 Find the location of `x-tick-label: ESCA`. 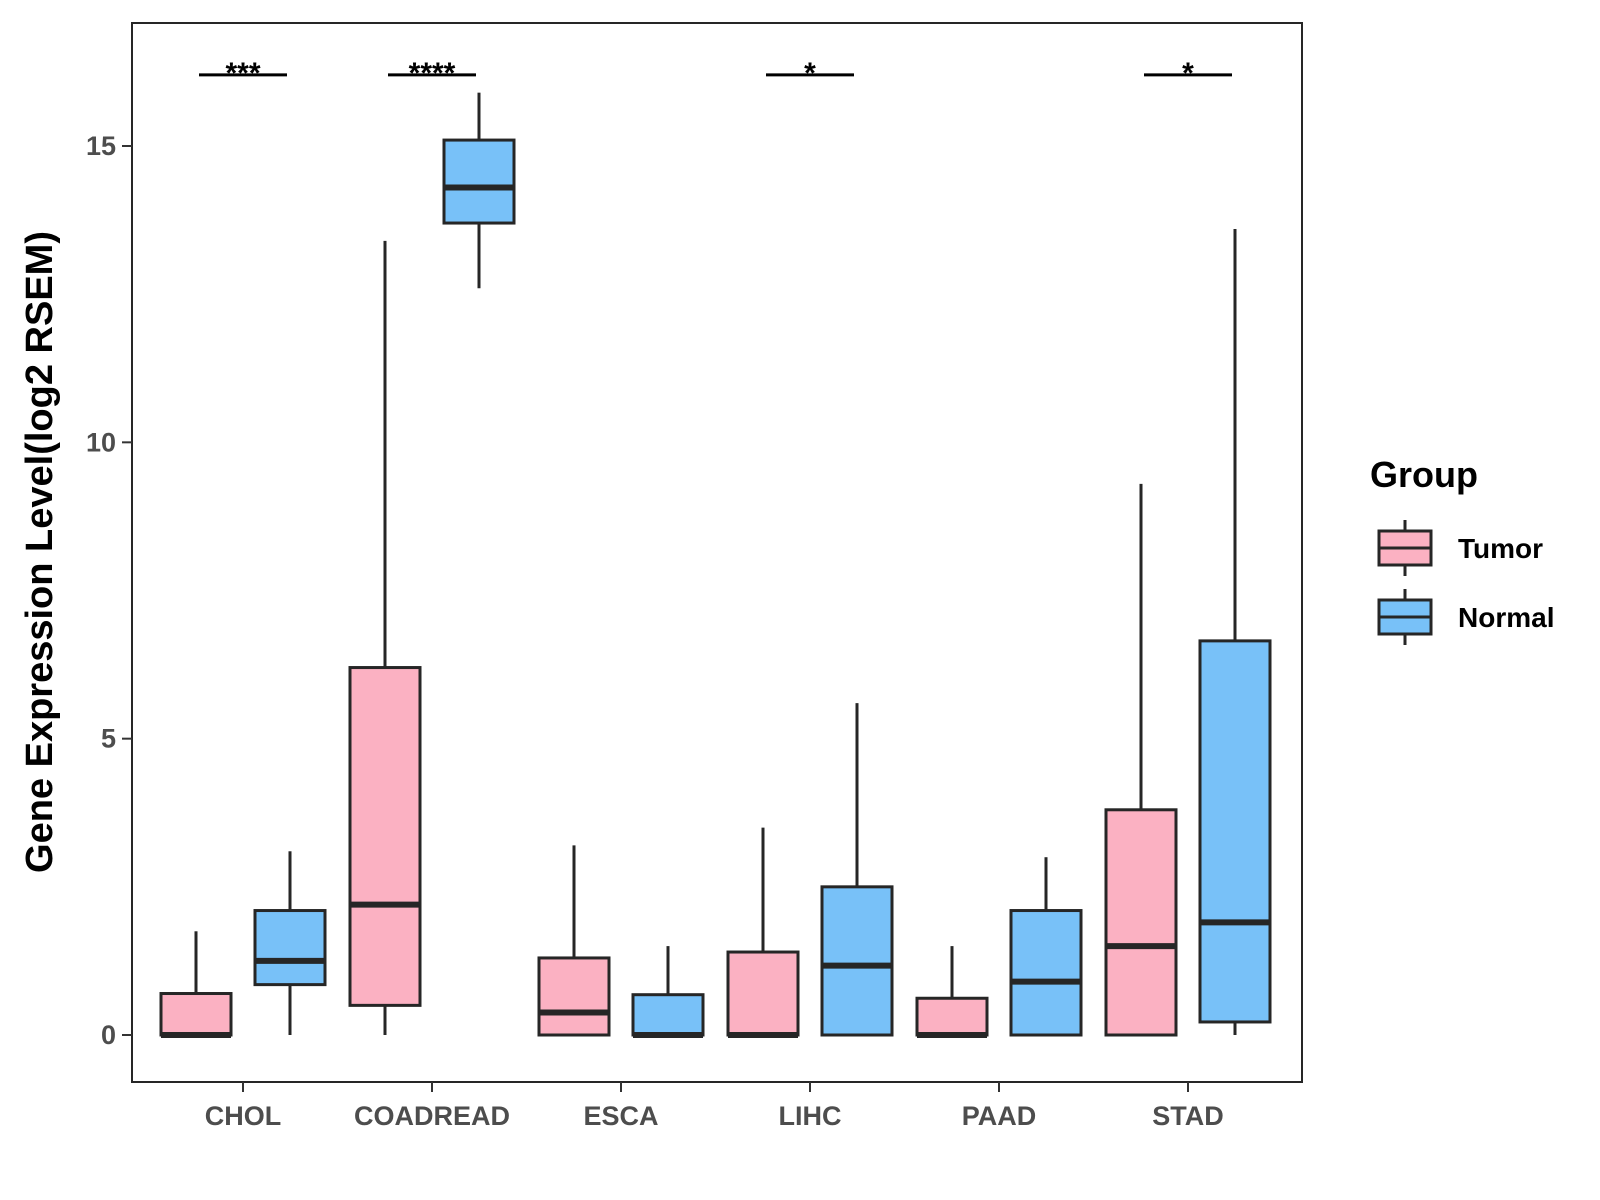

x-tick-label: ESCA is located at coordinates (620, 1116).